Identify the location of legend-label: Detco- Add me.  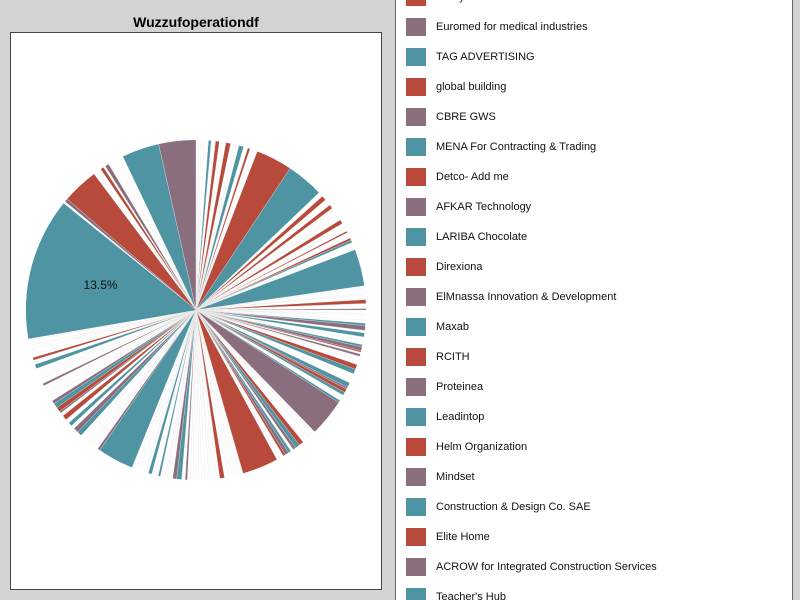
(472, 177).